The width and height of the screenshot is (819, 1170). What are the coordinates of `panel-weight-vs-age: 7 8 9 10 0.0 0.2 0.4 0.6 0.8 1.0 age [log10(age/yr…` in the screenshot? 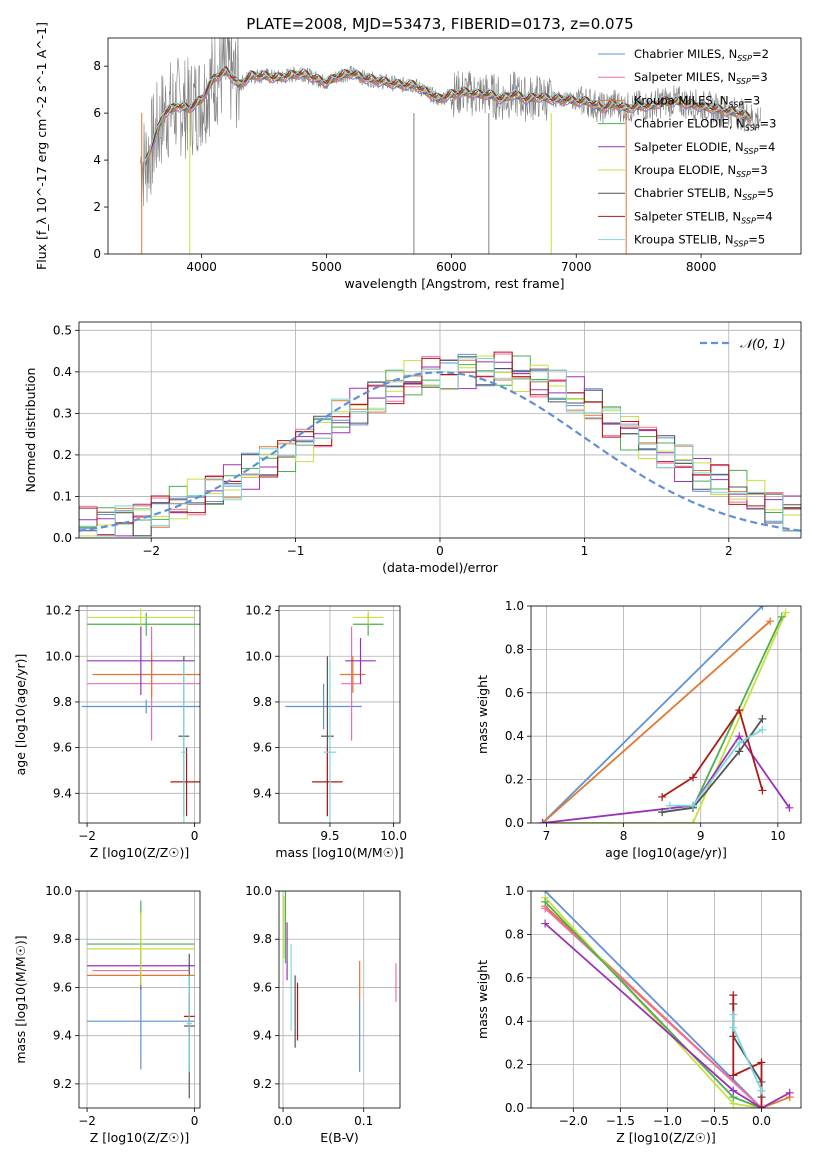 It's located at (638, 729).